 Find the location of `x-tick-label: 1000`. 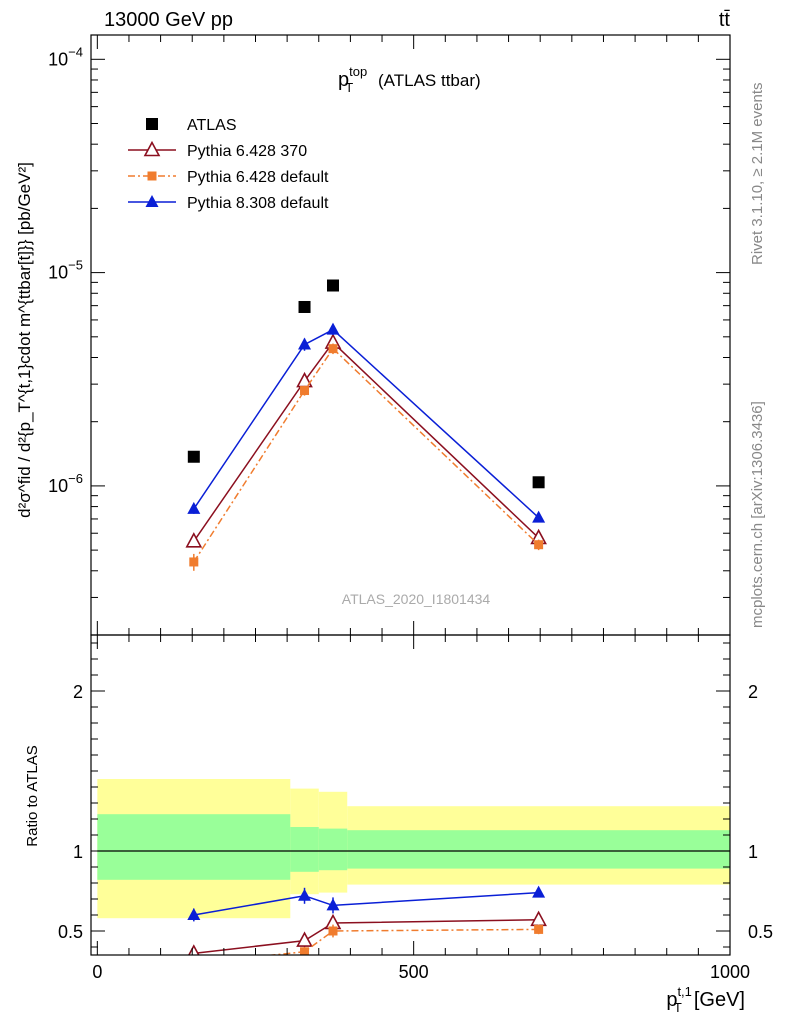

x-tick-label: 1000 is located at coordinates (730, 972).